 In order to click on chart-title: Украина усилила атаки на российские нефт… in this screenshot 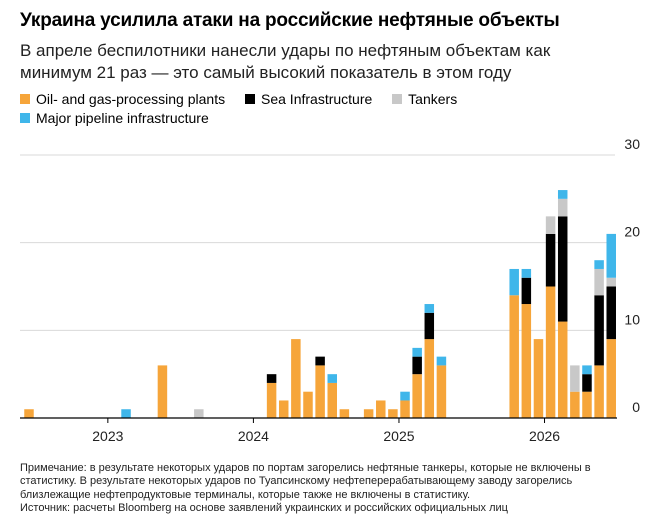, I will do `click(290, 20)`.